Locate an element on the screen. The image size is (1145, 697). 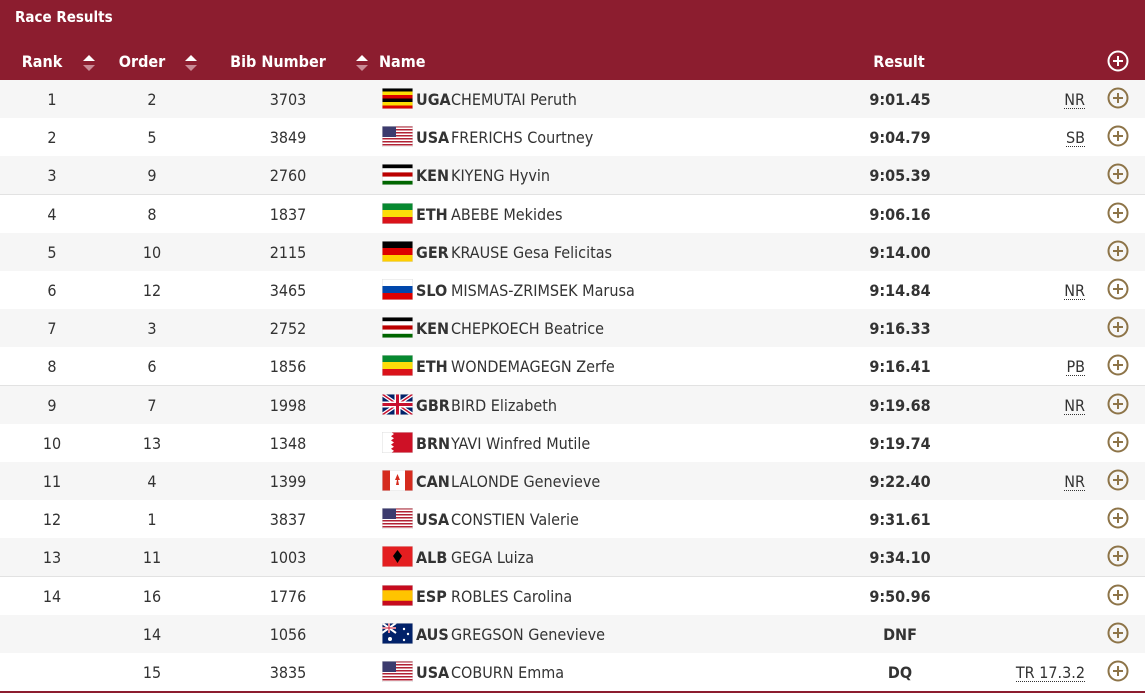
country-code: GER is located at coordinates (432, 252).